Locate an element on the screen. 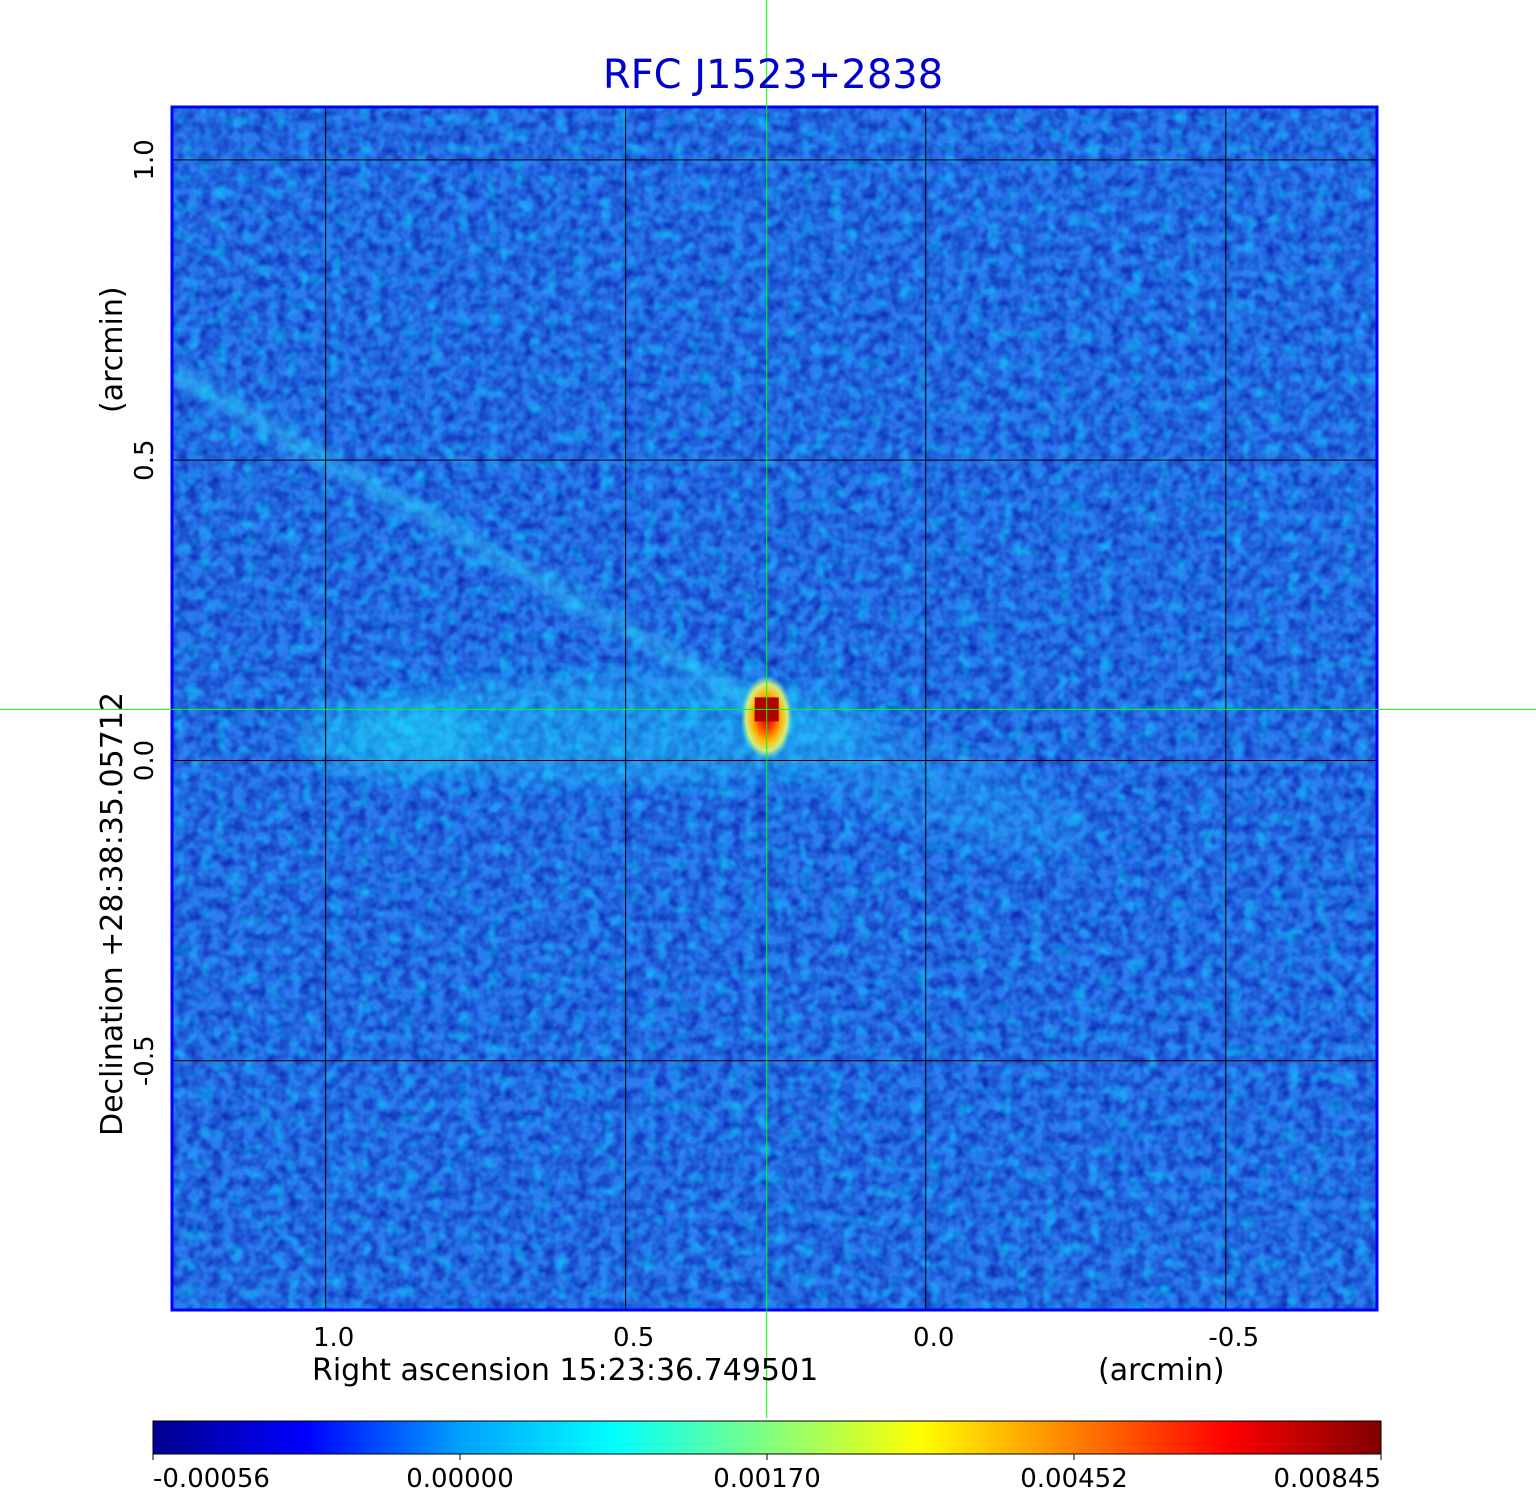 The height and width of the screenshot is (1511, 1536). x-tick-label: 0.0 is located at coordinates (933, 1338).